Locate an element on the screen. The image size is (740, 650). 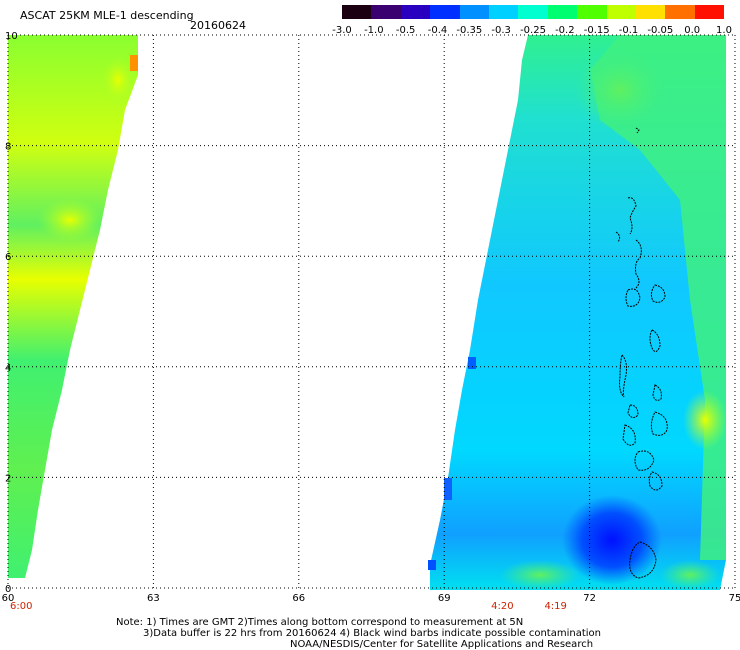
swath-left is located at coordinates (73, 306).